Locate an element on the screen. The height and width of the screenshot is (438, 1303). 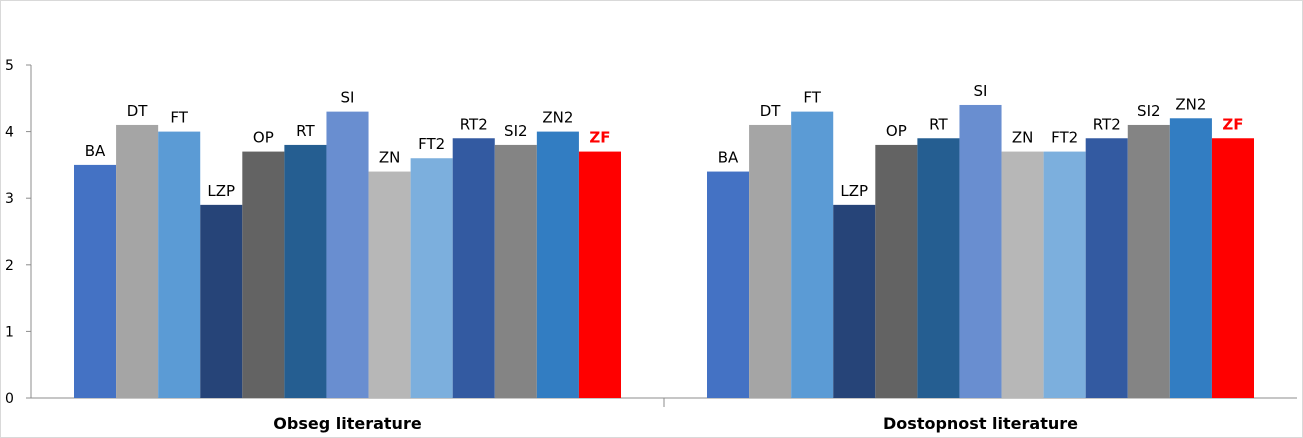
y-tick-label: 3 is located at coordinates (9, 199).